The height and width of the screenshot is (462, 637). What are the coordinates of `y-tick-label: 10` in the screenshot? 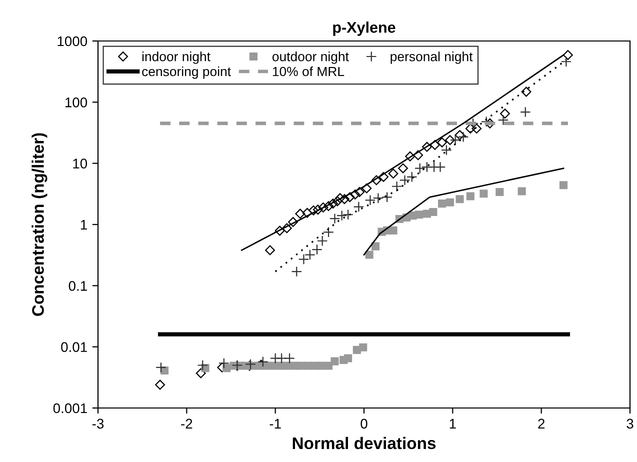 It's located at (80, 163).